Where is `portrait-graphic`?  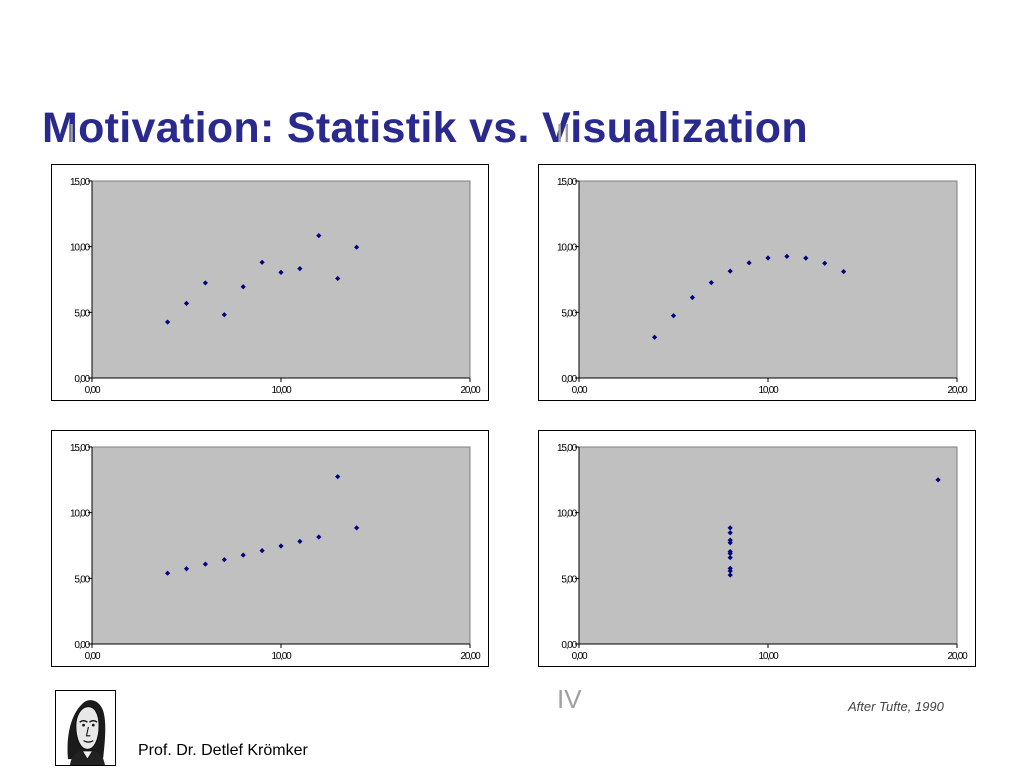 portrait-graphic is located at coordinates (85, 728).